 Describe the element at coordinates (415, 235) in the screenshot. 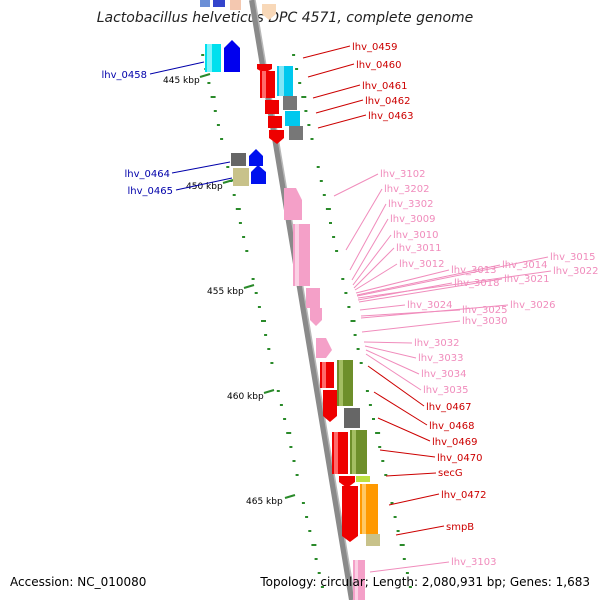

I see `label-lhv-3010: lhv_3010` at that location.